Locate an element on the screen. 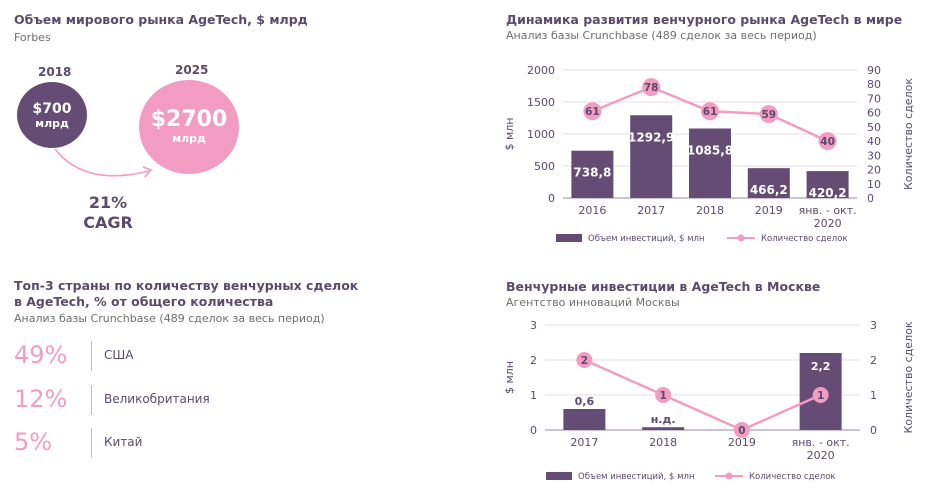  y-axis-title: $ млн is located at coordinates (509, 377).